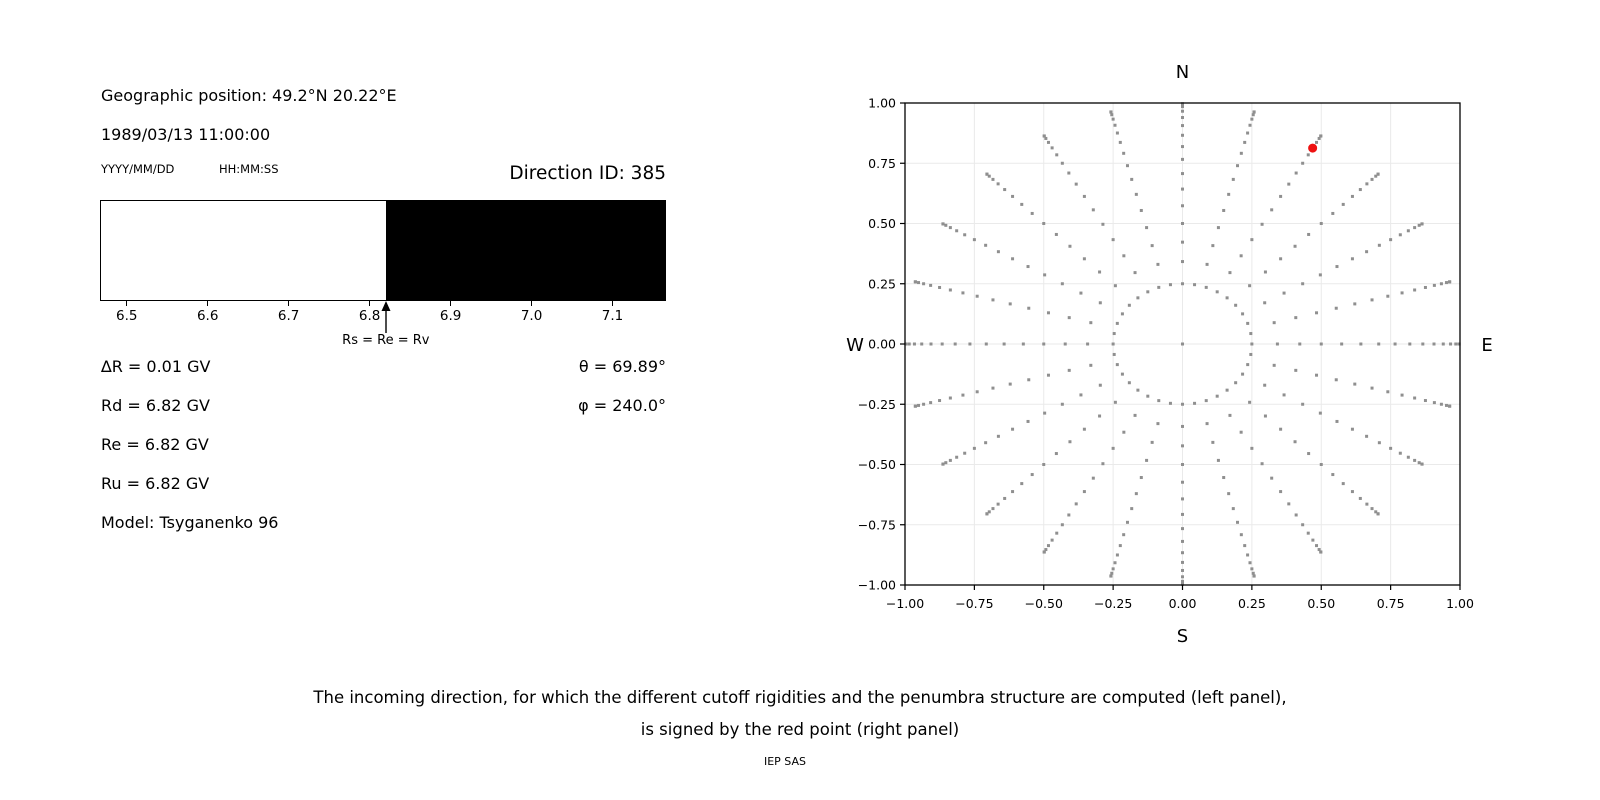 The image size is (1600, 800). What do you see at coordinates (249, 169) in the screenshot?
I see `time-format-label: HH:MM:SS` at bounding box center [249, 169].